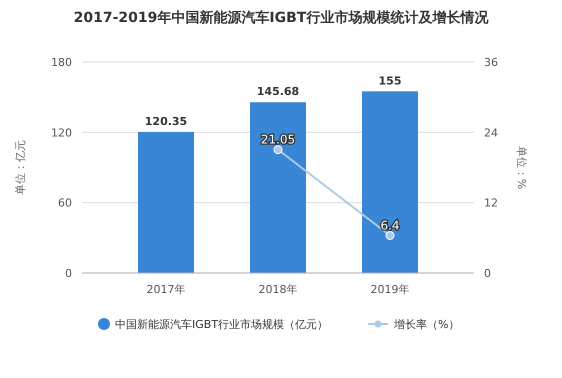  I want to click on x-tick-label: 2019年, so click(390, 289).